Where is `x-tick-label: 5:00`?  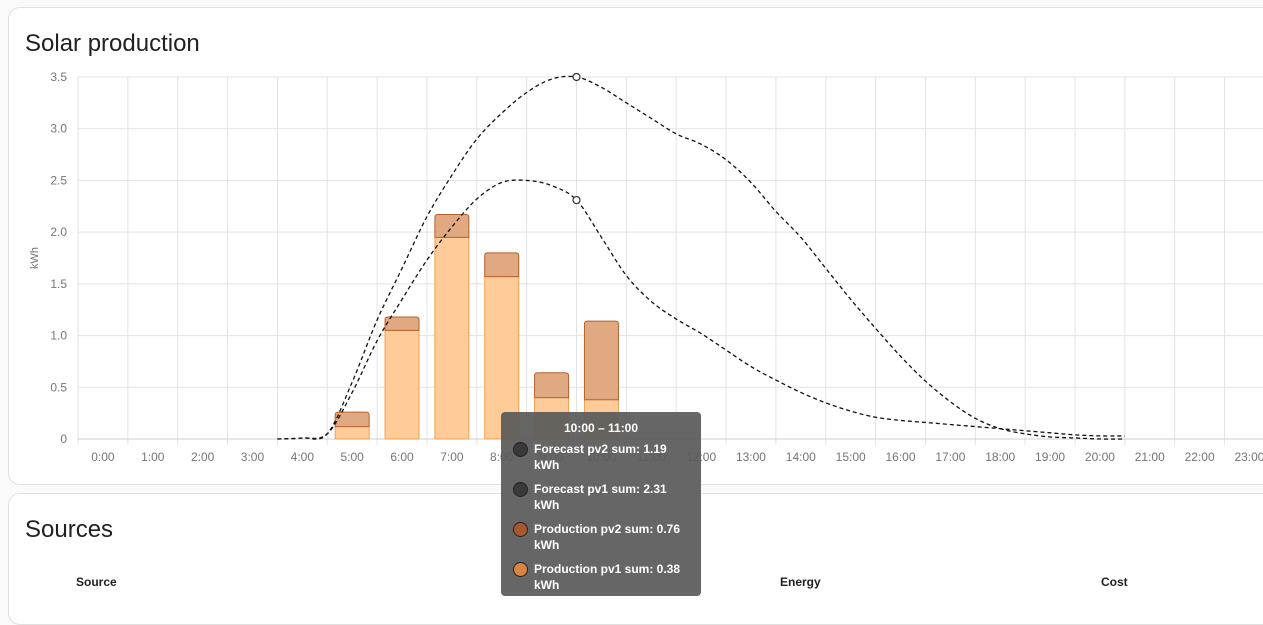
x-tick-label: 5:00 is located at coordinates (352, 457).